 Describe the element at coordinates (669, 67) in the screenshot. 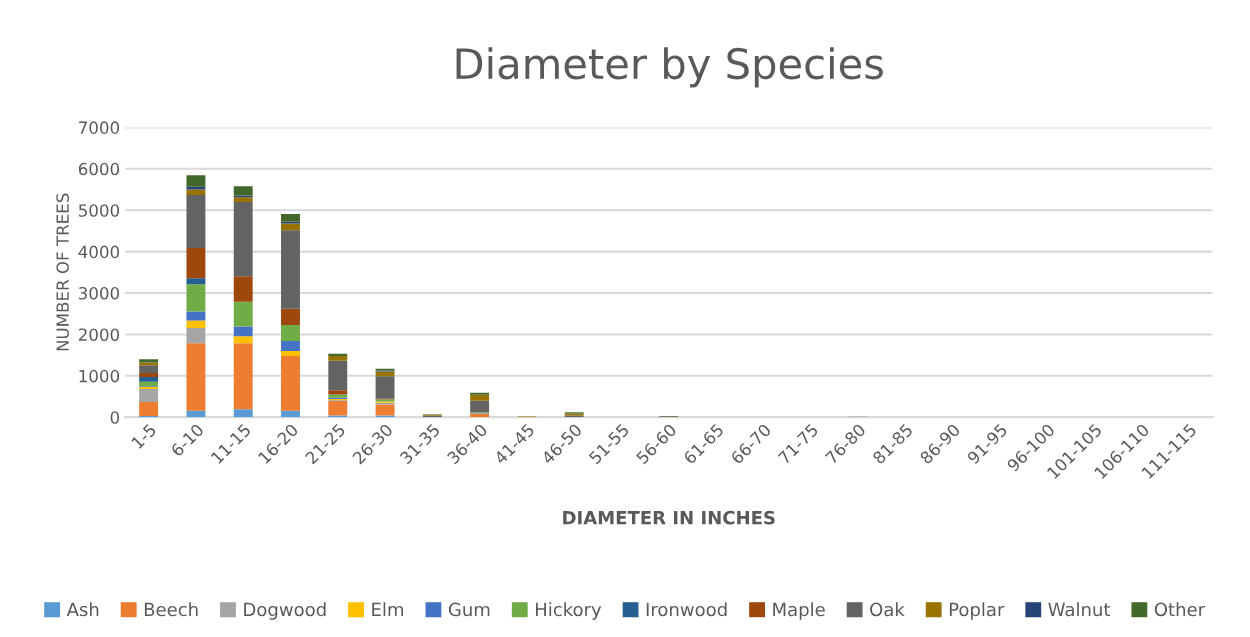

I see `chart-title: Diameter by Species` at that location.